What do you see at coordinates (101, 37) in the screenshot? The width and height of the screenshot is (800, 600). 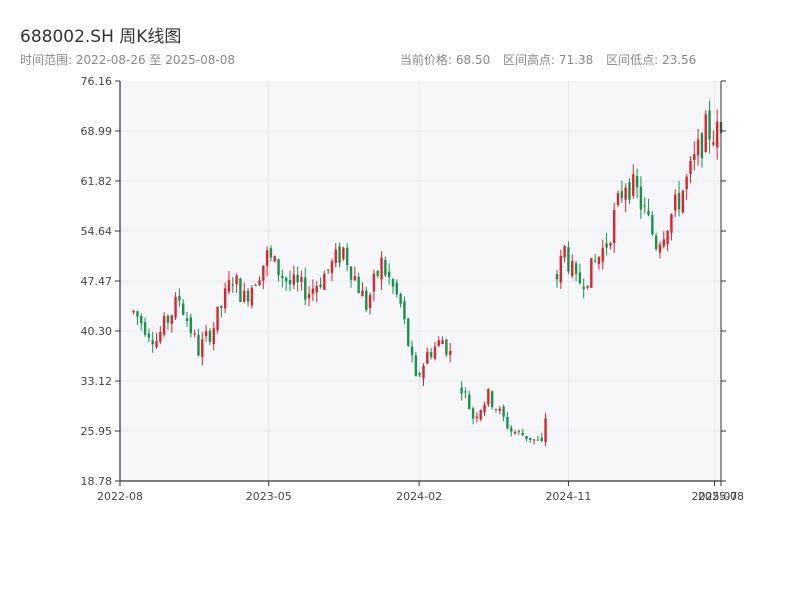 I see `chart-title: 688002.SH 周K线图` at bounding box center [101, 37].